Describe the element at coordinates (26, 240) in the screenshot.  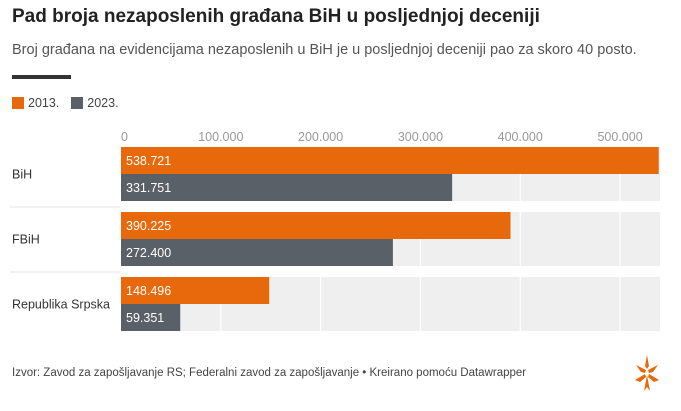
I see `category-label: FBiH` at that location.